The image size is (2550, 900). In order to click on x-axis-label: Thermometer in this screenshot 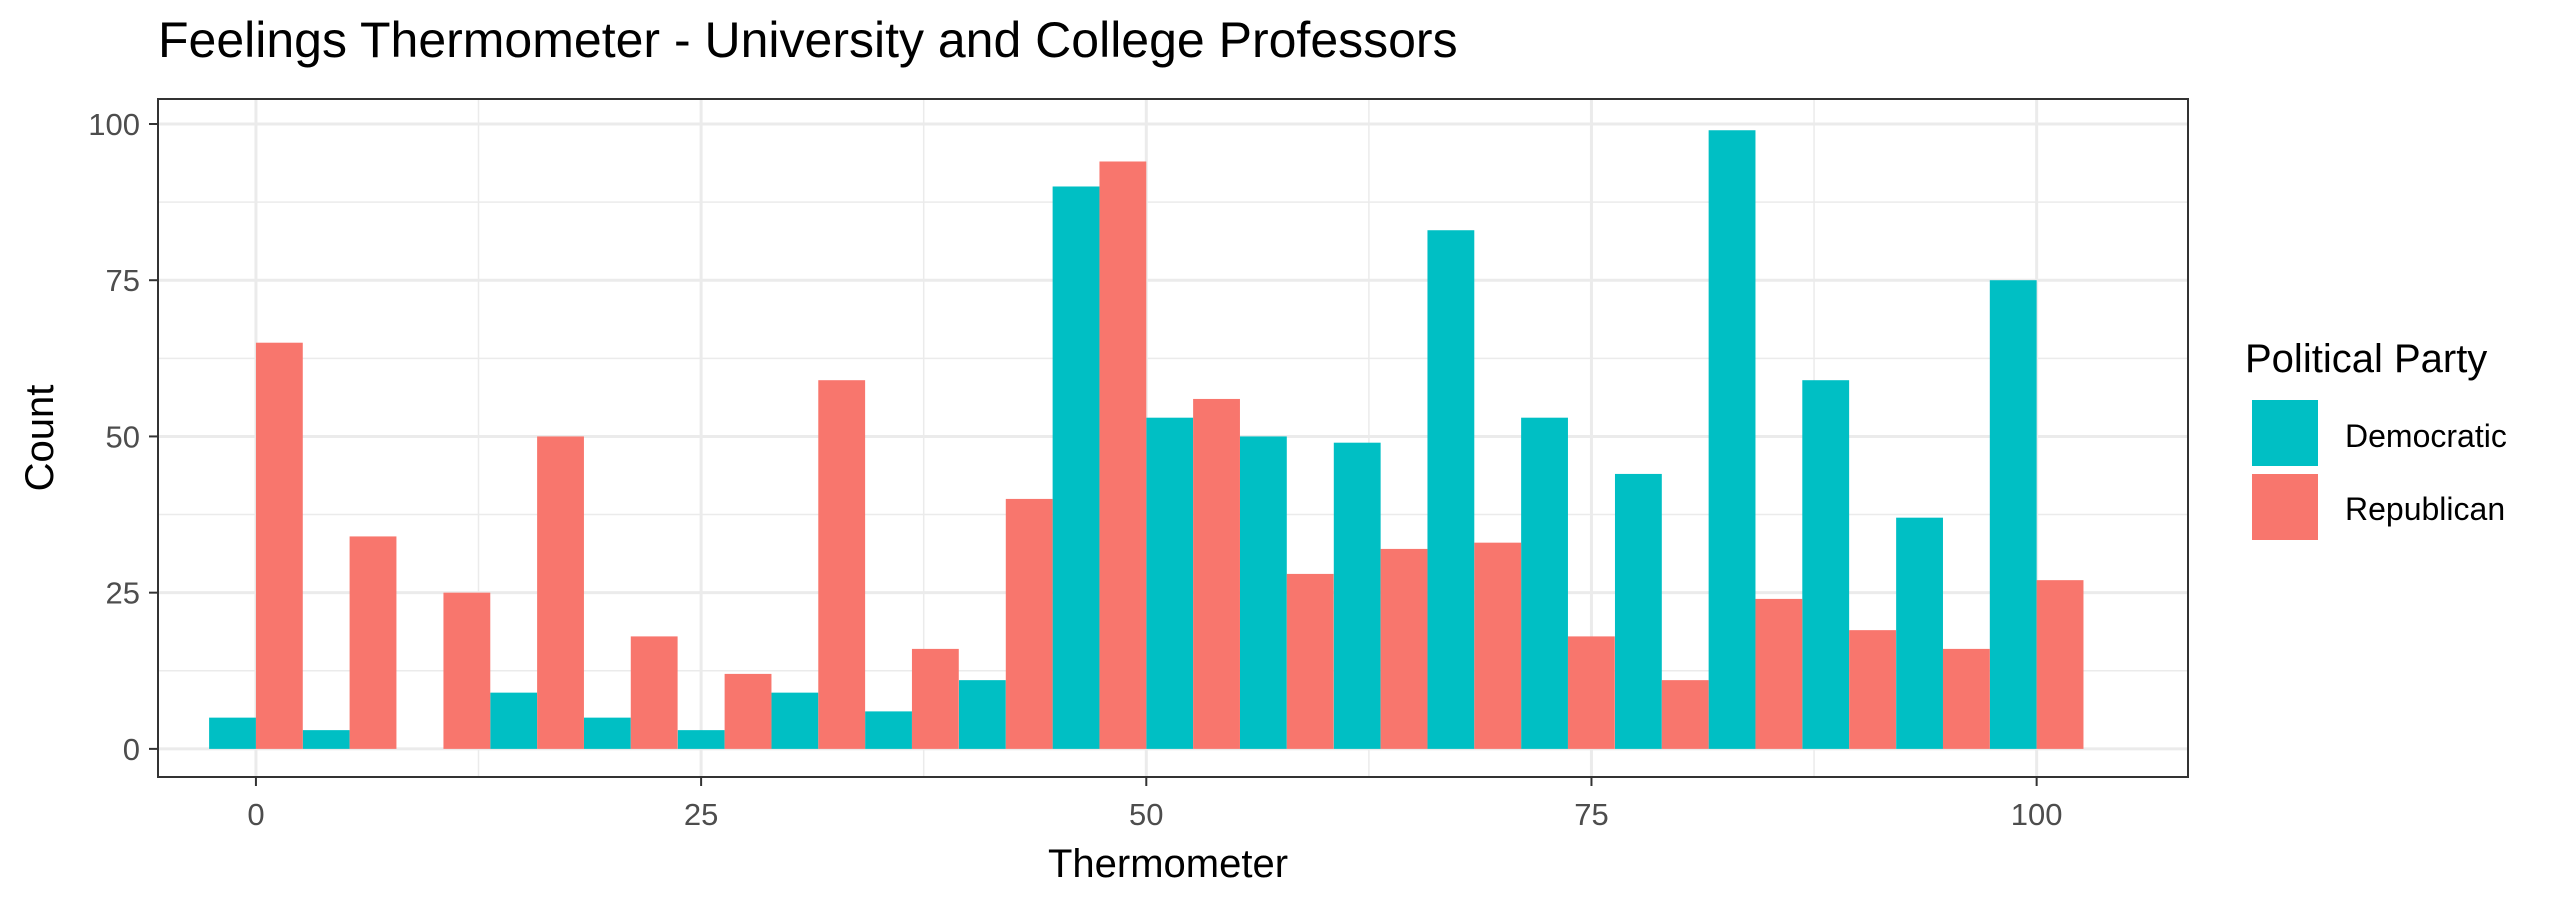, I will do `click(1168, 864)`.